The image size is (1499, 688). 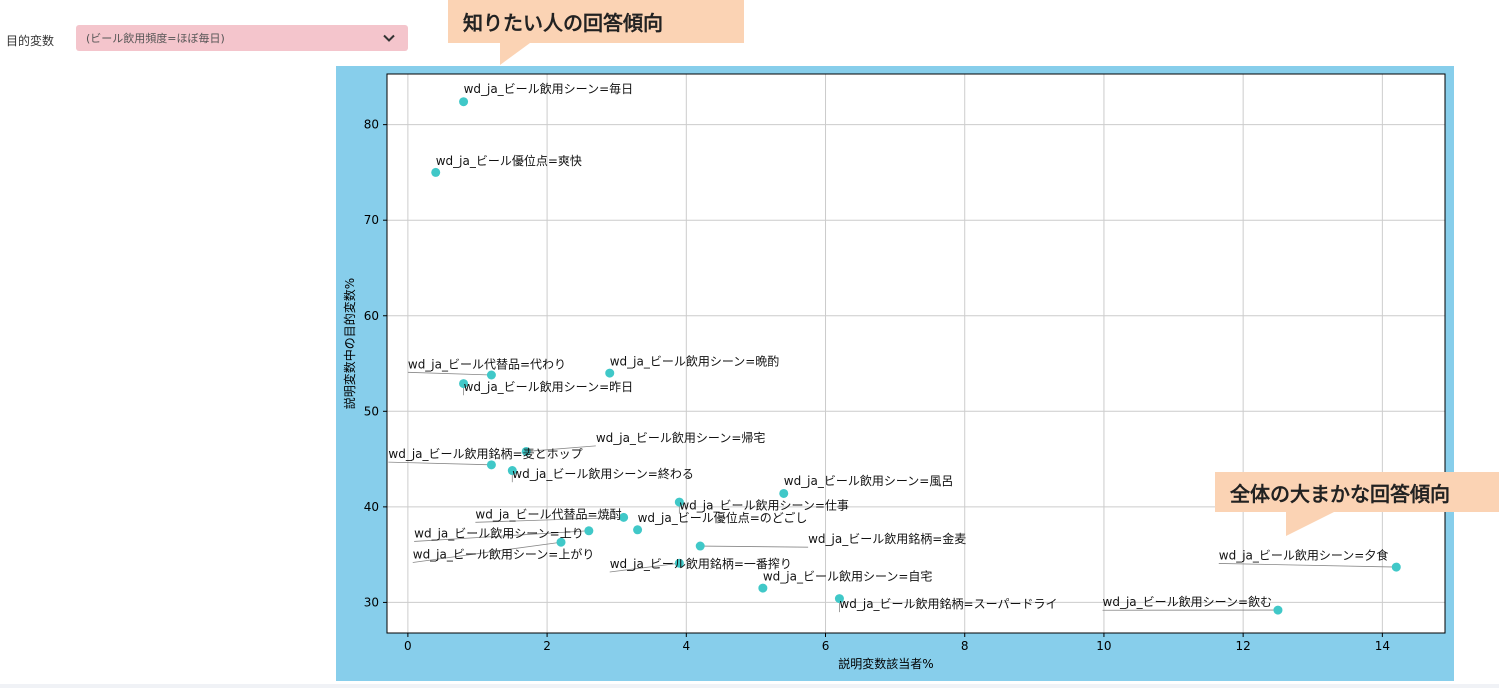 I want to click on data-point-label: wd_ja_ビール飲用シーン=帰宅, so click(x=681, y=437).